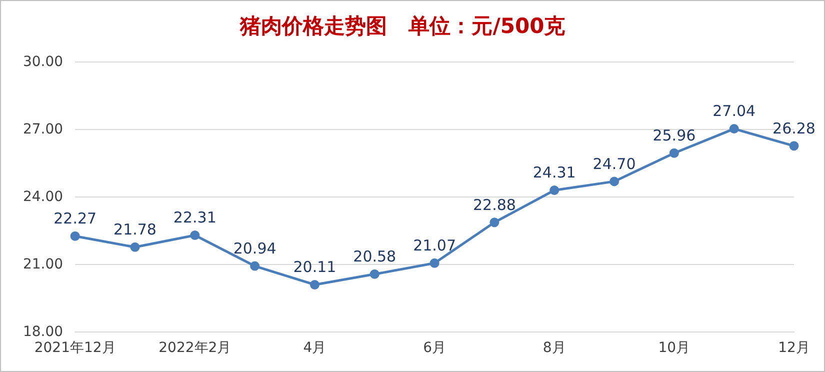 Image resolution: width=825 pixels, height=372 pixels. Describe the element at coordinates (43, 62) in the screenshot. I see `y-tick-label: 30.00` at that location.